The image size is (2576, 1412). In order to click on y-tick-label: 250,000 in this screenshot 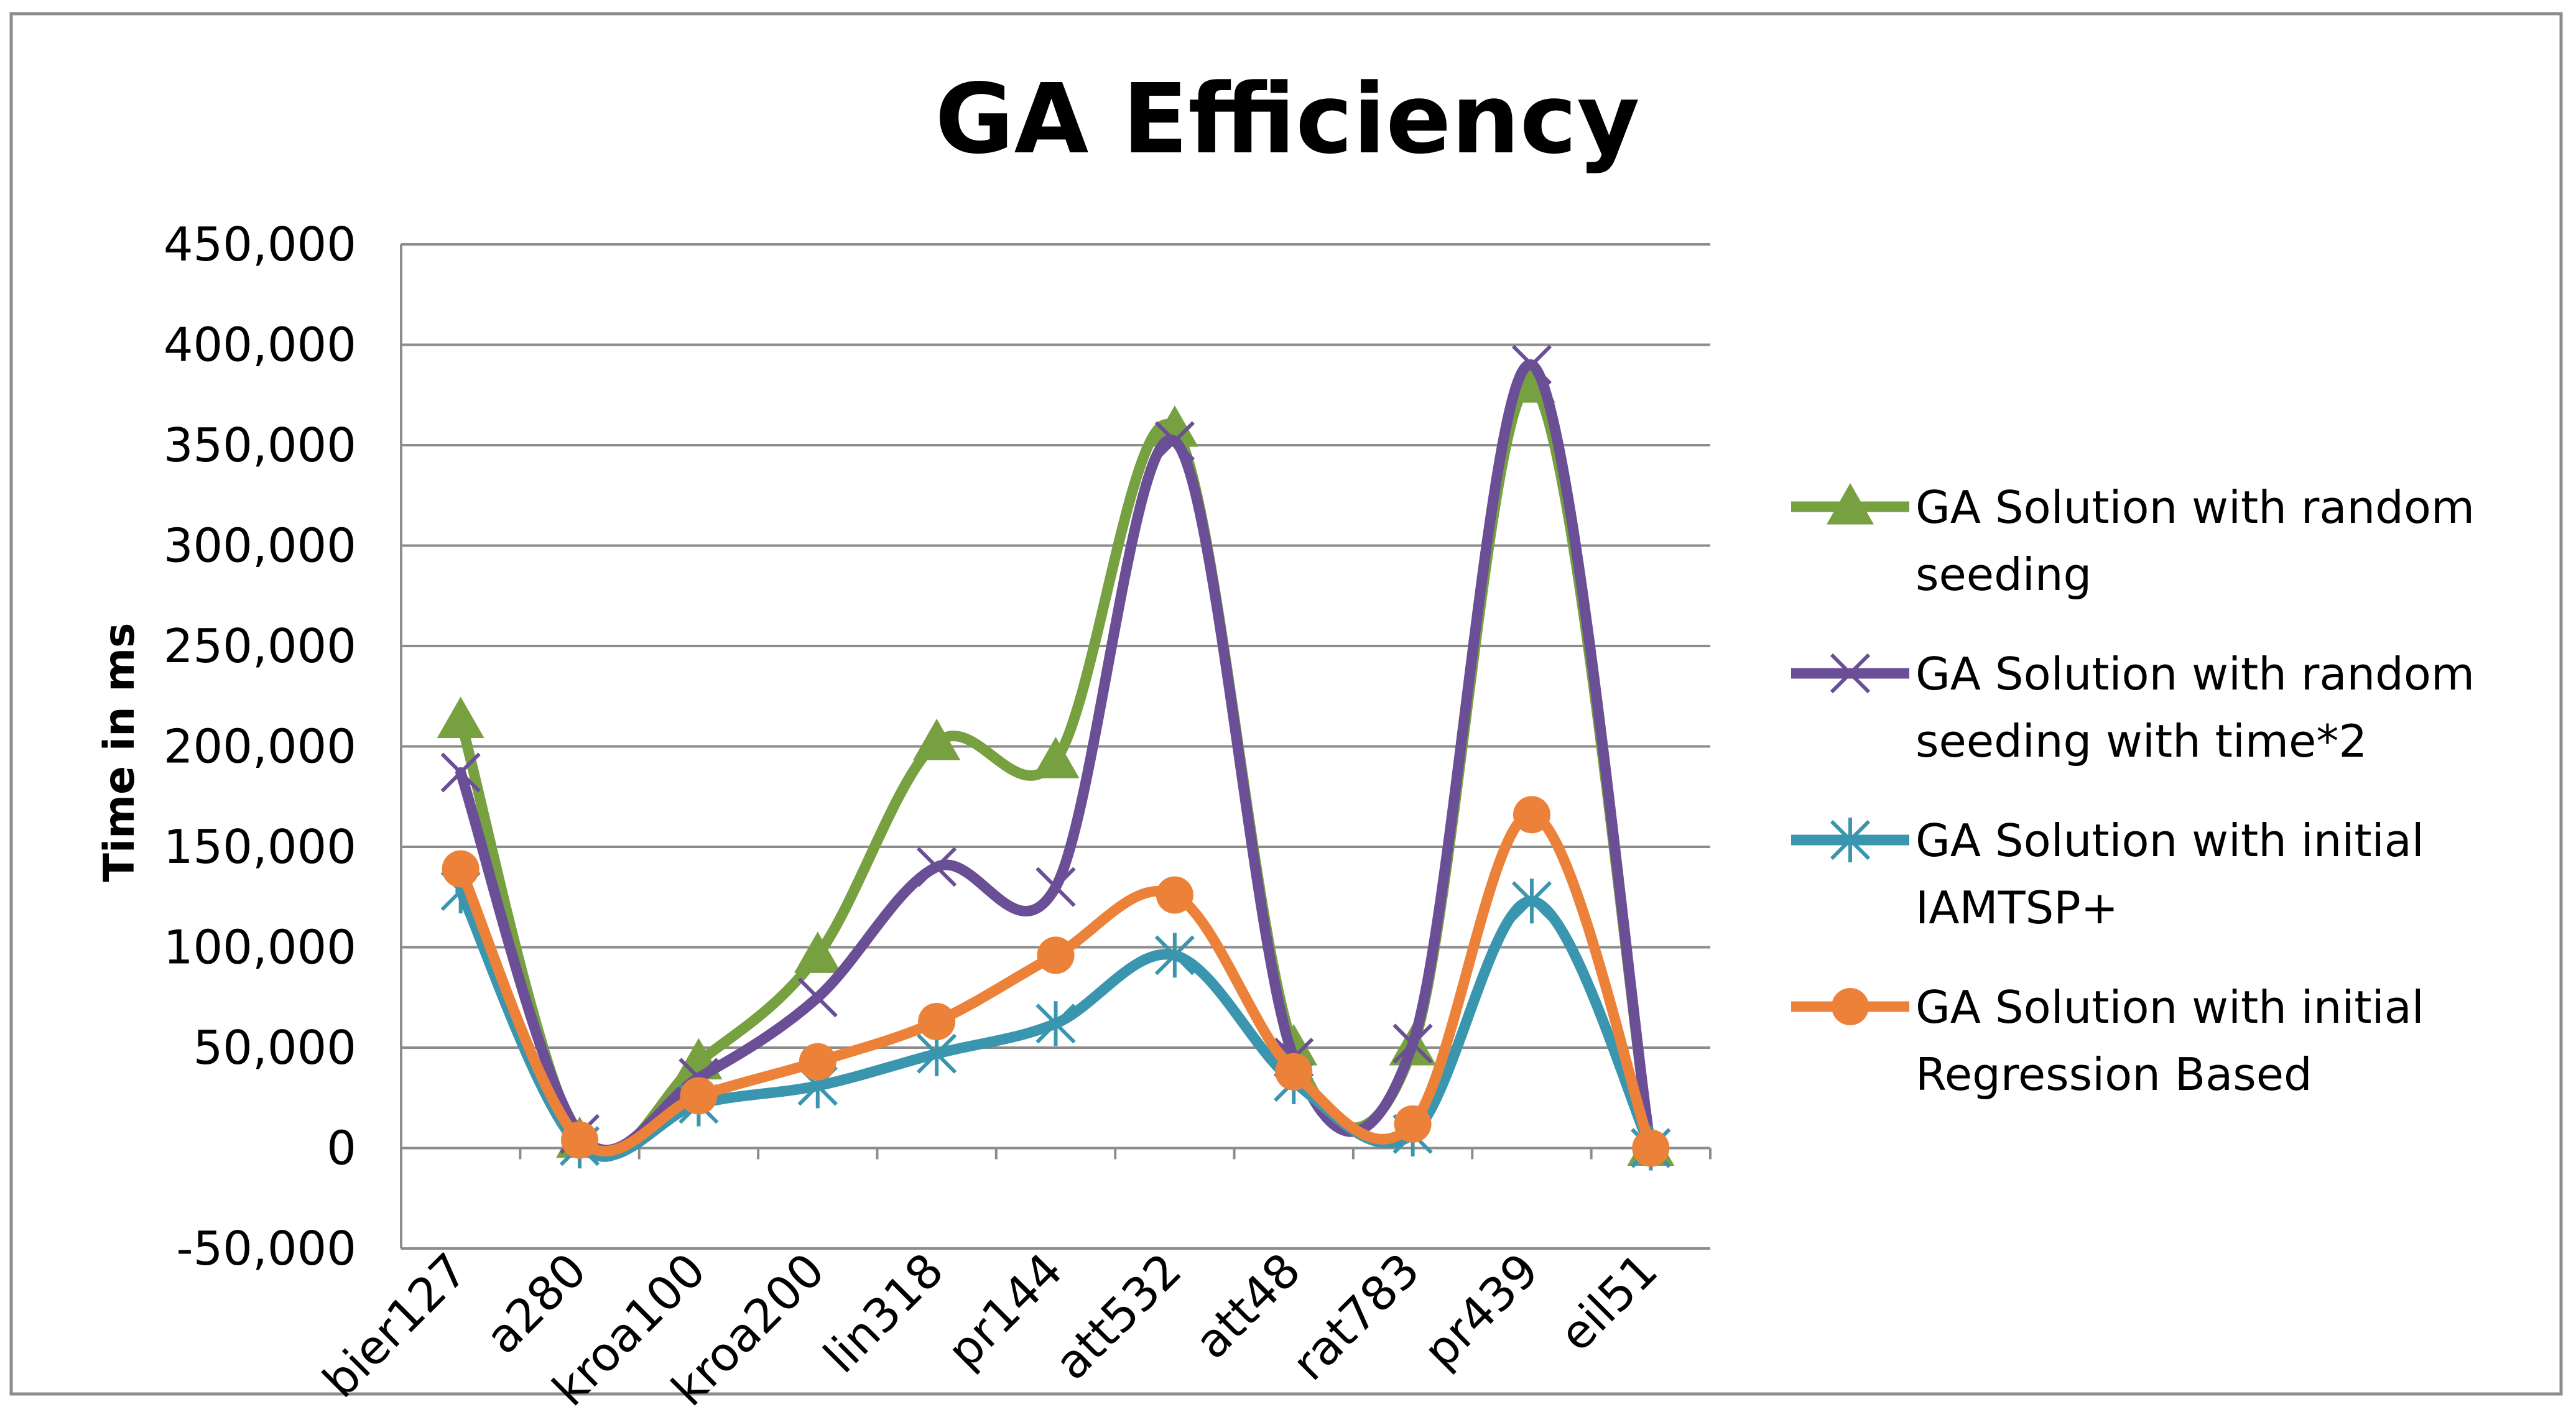, I will do `click(260, 646)`.